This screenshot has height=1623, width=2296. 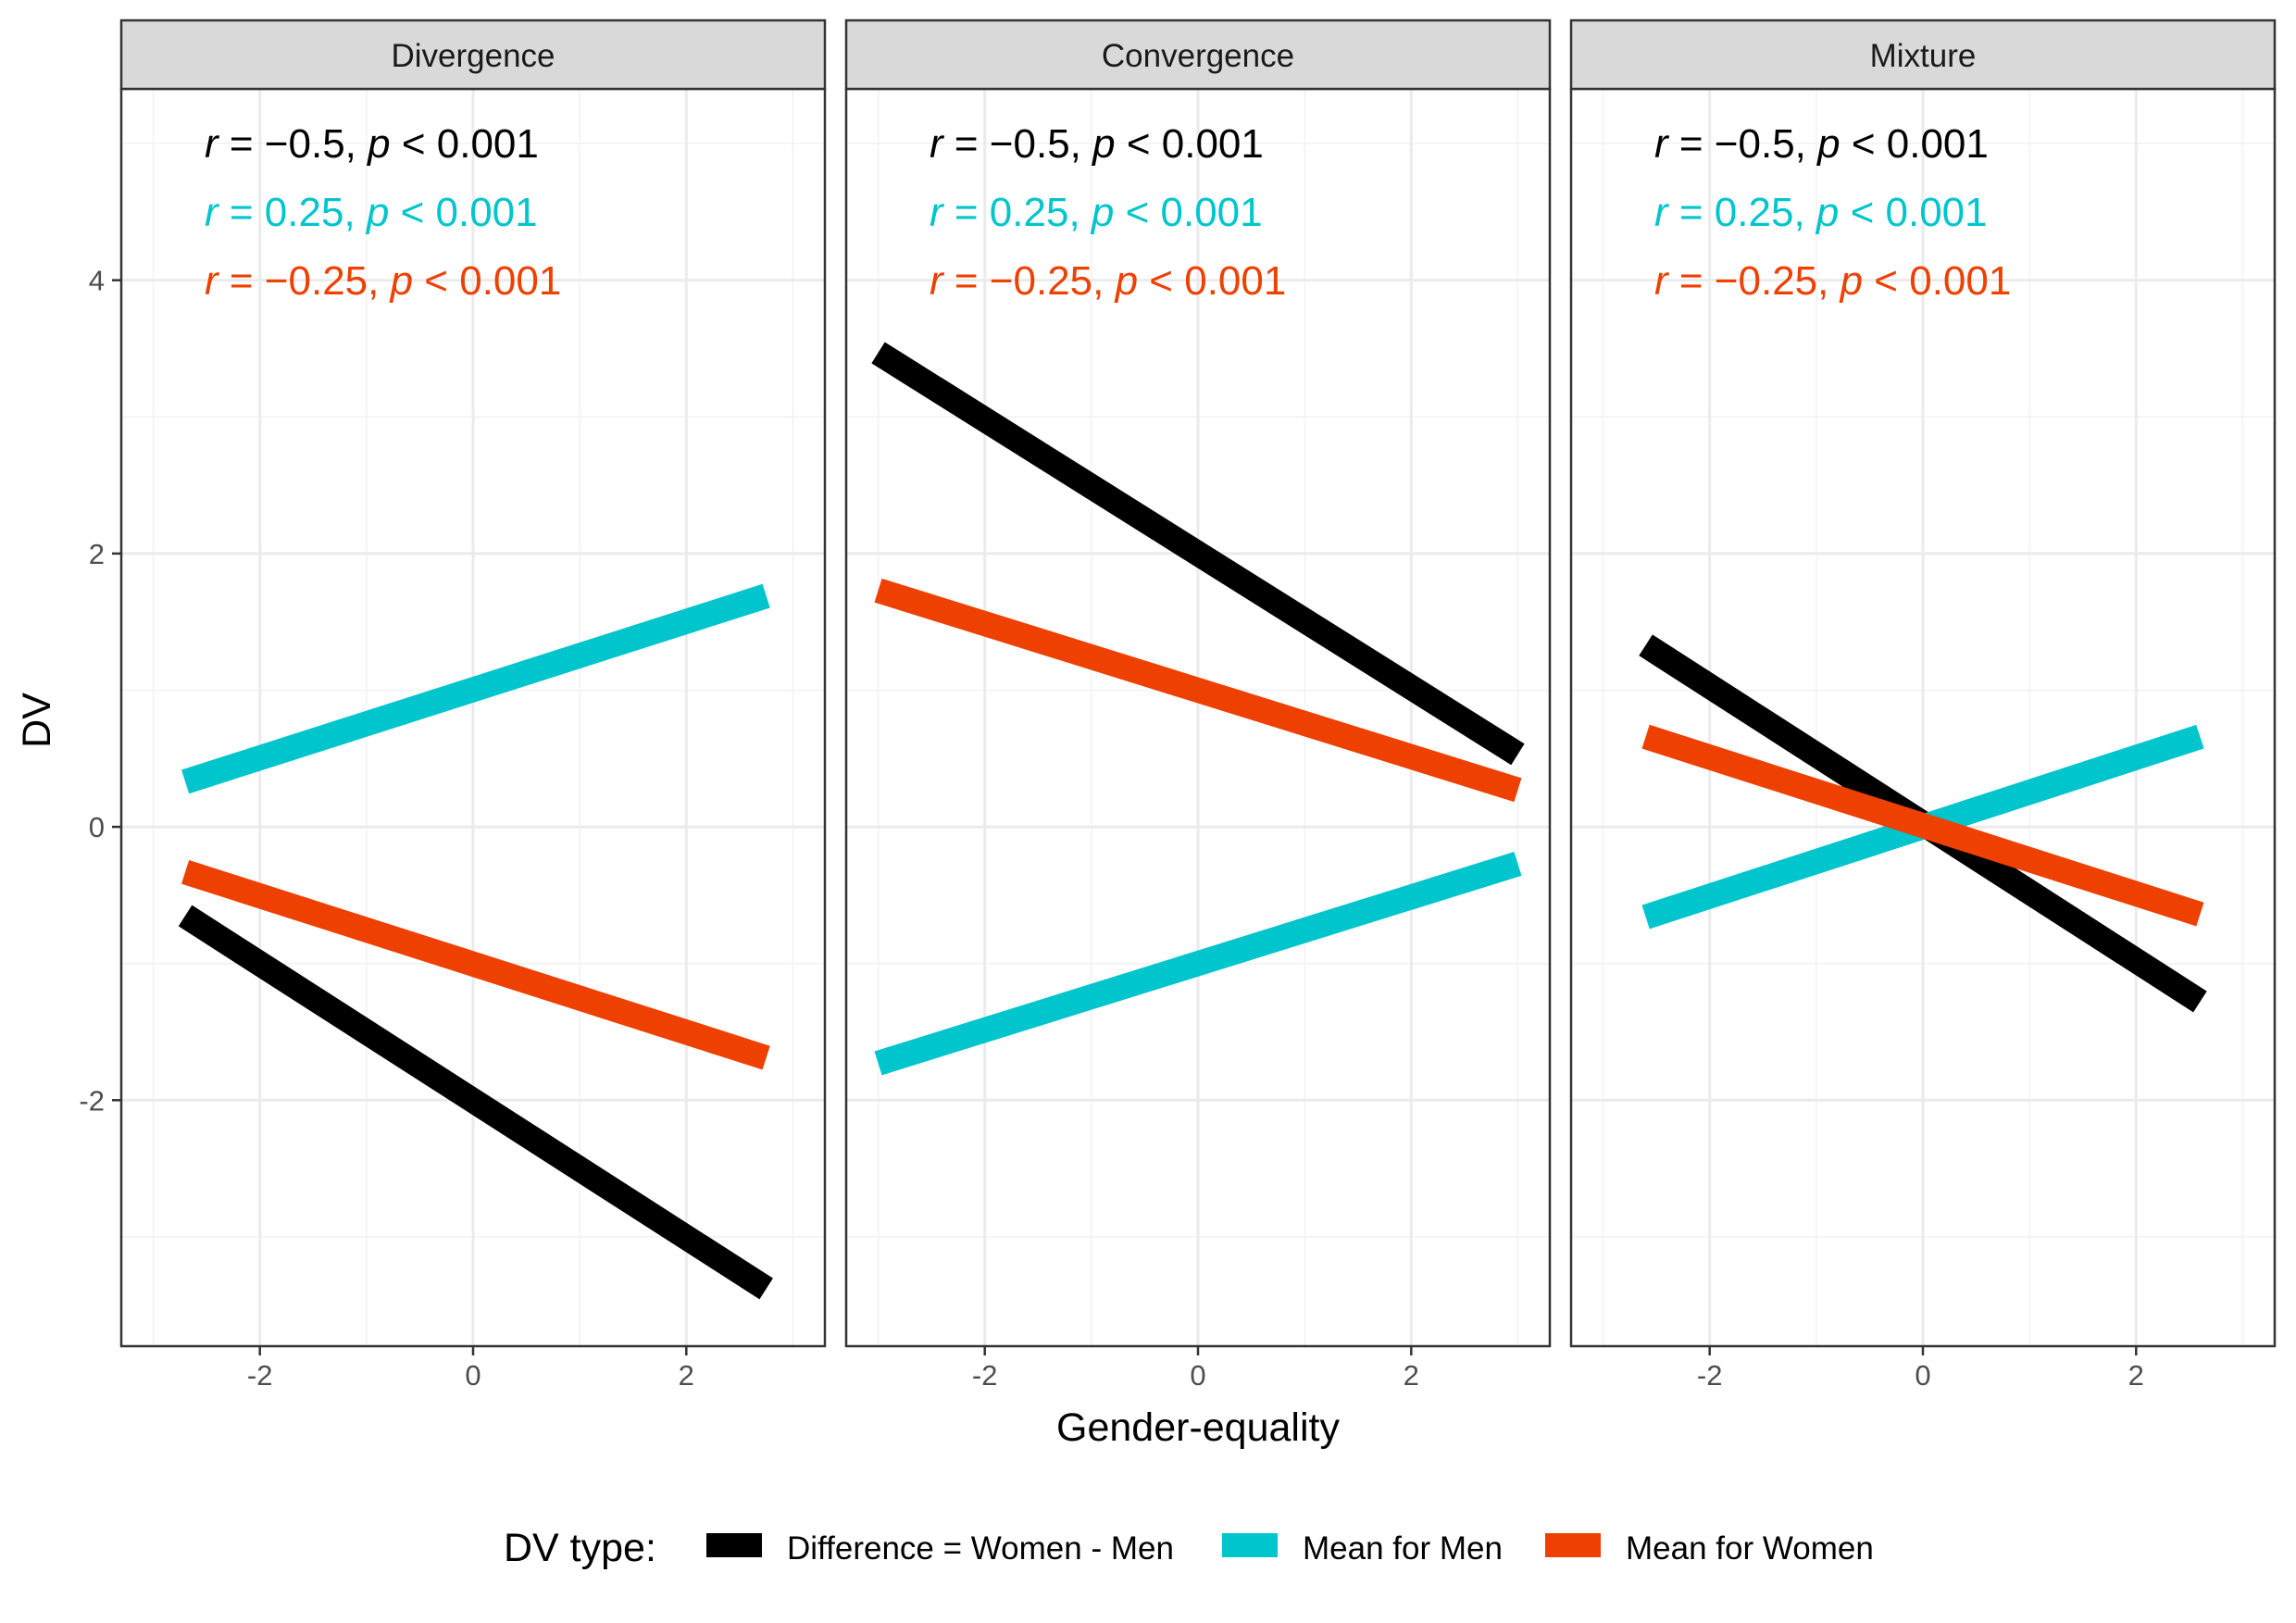 I want to click on strip-label: Divergence, so click(x=473, y=56).